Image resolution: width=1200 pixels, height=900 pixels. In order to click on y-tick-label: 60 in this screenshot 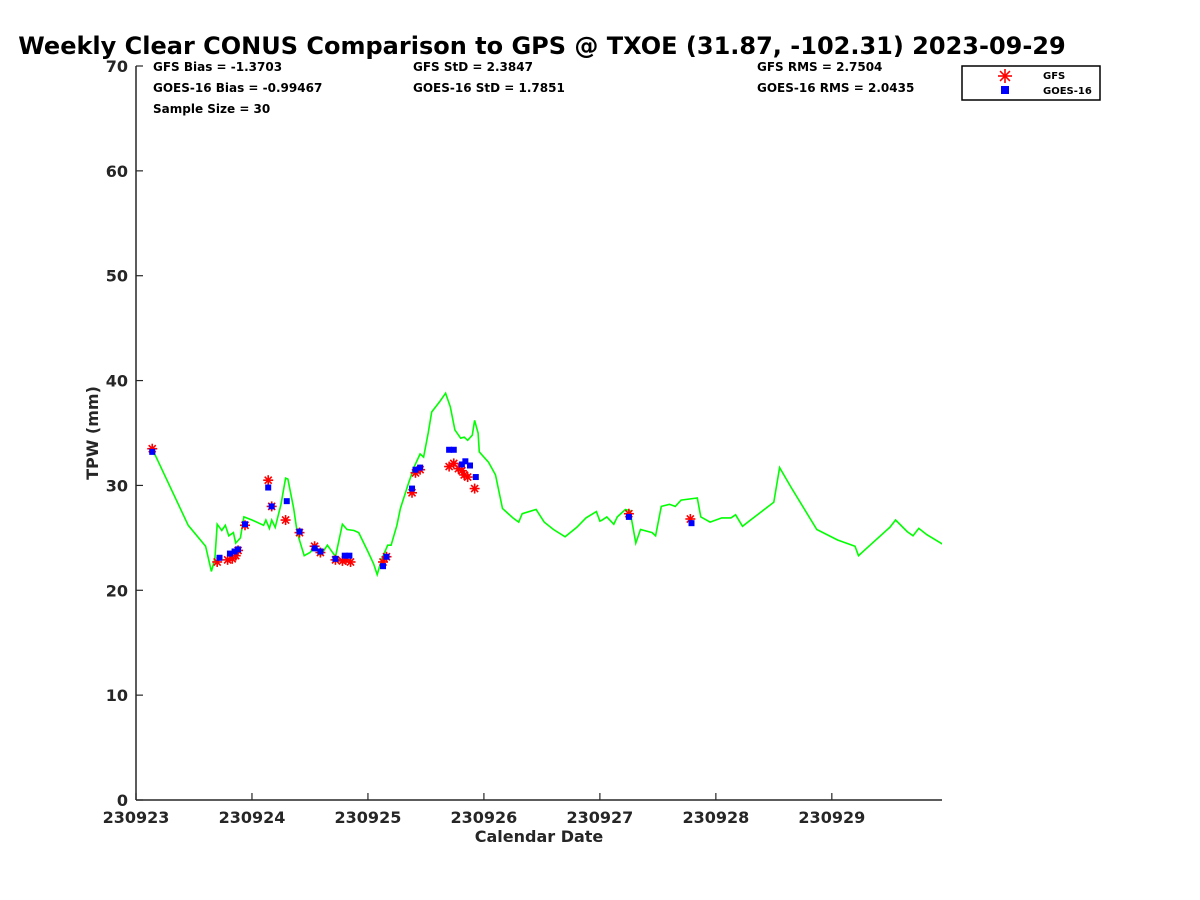, I will do `click(117, 171)`.